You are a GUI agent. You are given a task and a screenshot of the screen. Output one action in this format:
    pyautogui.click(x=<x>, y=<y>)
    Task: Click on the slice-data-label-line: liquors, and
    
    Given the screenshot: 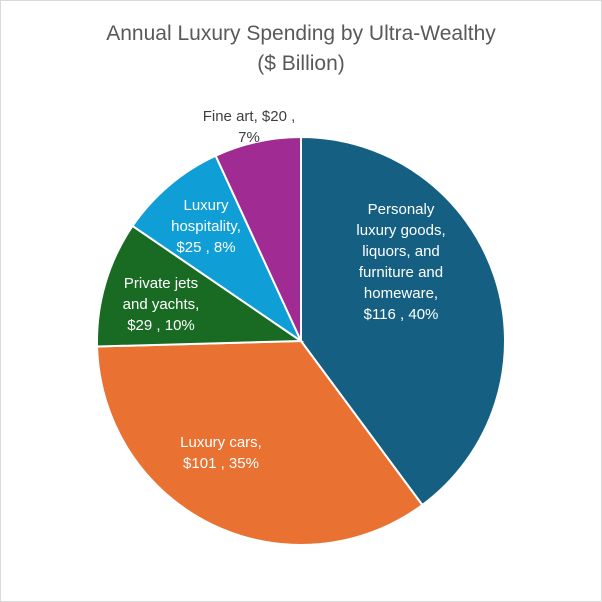 What is the action you would take?
    pyautogui.click(x=401, y=251)
    